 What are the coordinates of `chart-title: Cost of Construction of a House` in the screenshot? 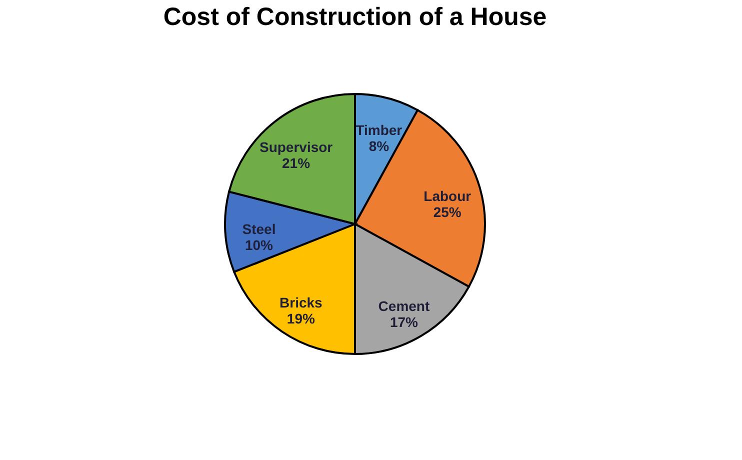 It's located at (355, 17).